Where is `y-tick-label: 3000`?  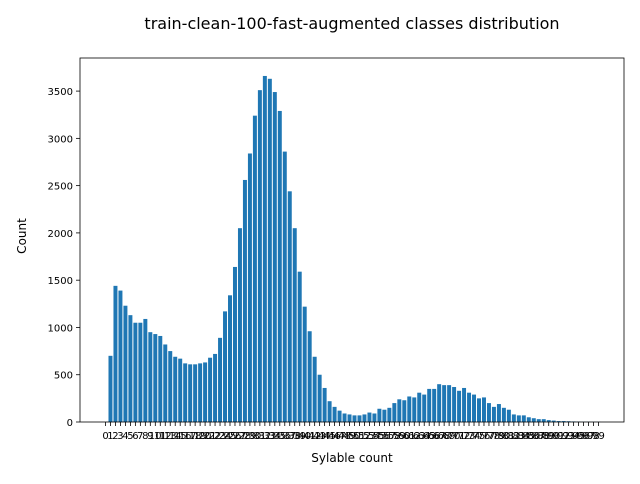 y-tick-label: 3000 is located at coordinates (60, 139).